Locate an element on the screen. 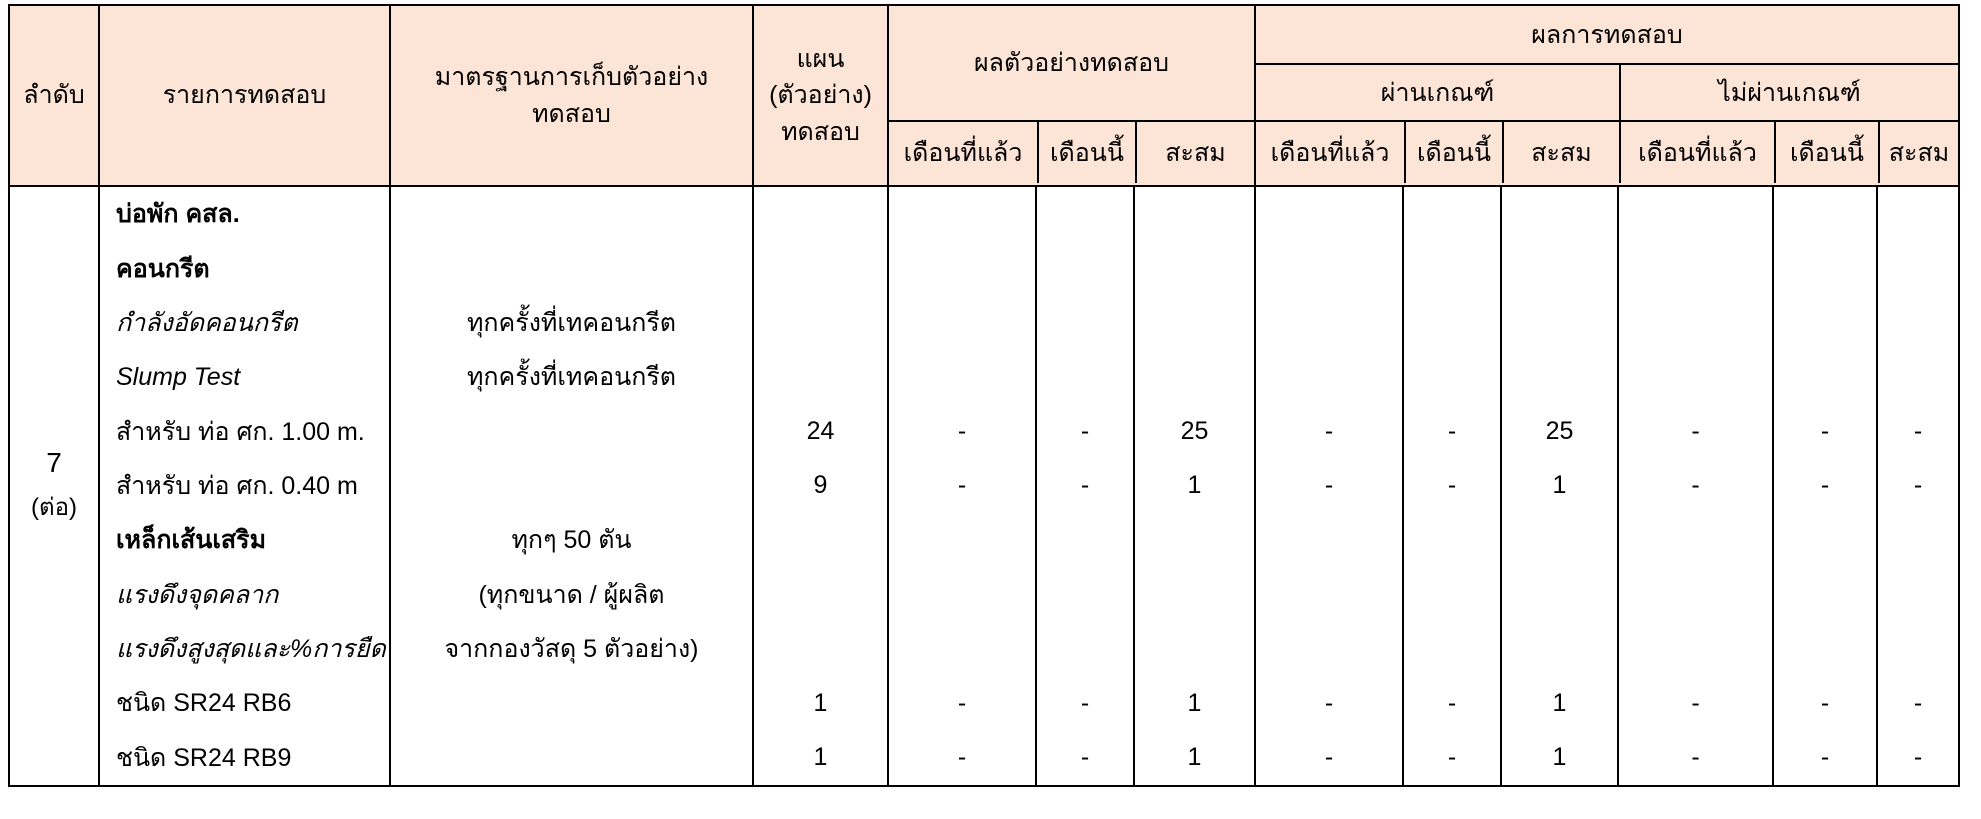 This screenshot has width=1981, height=819. cell-plan-r2 is located at coordinates (820, 323).